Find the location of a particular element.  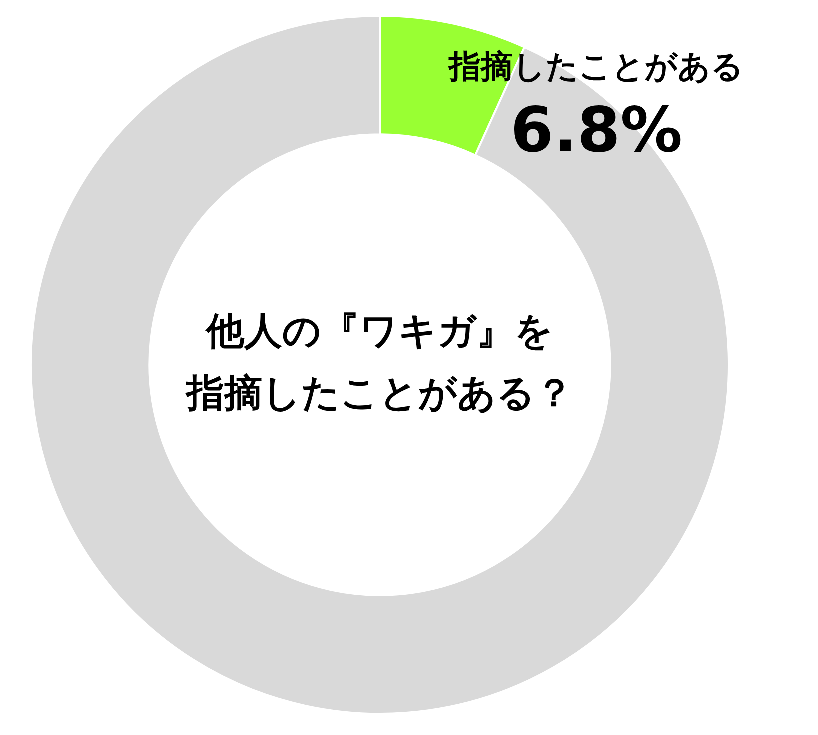

data-label: 6.8% is located at coordinates (596, 129).